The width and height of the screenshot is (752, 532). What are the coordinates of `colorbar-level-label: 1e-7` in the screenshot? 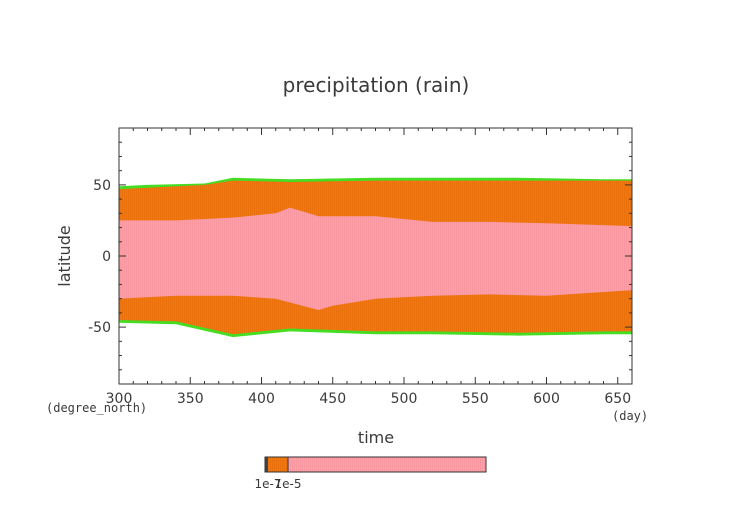 It's located at (268, 484).